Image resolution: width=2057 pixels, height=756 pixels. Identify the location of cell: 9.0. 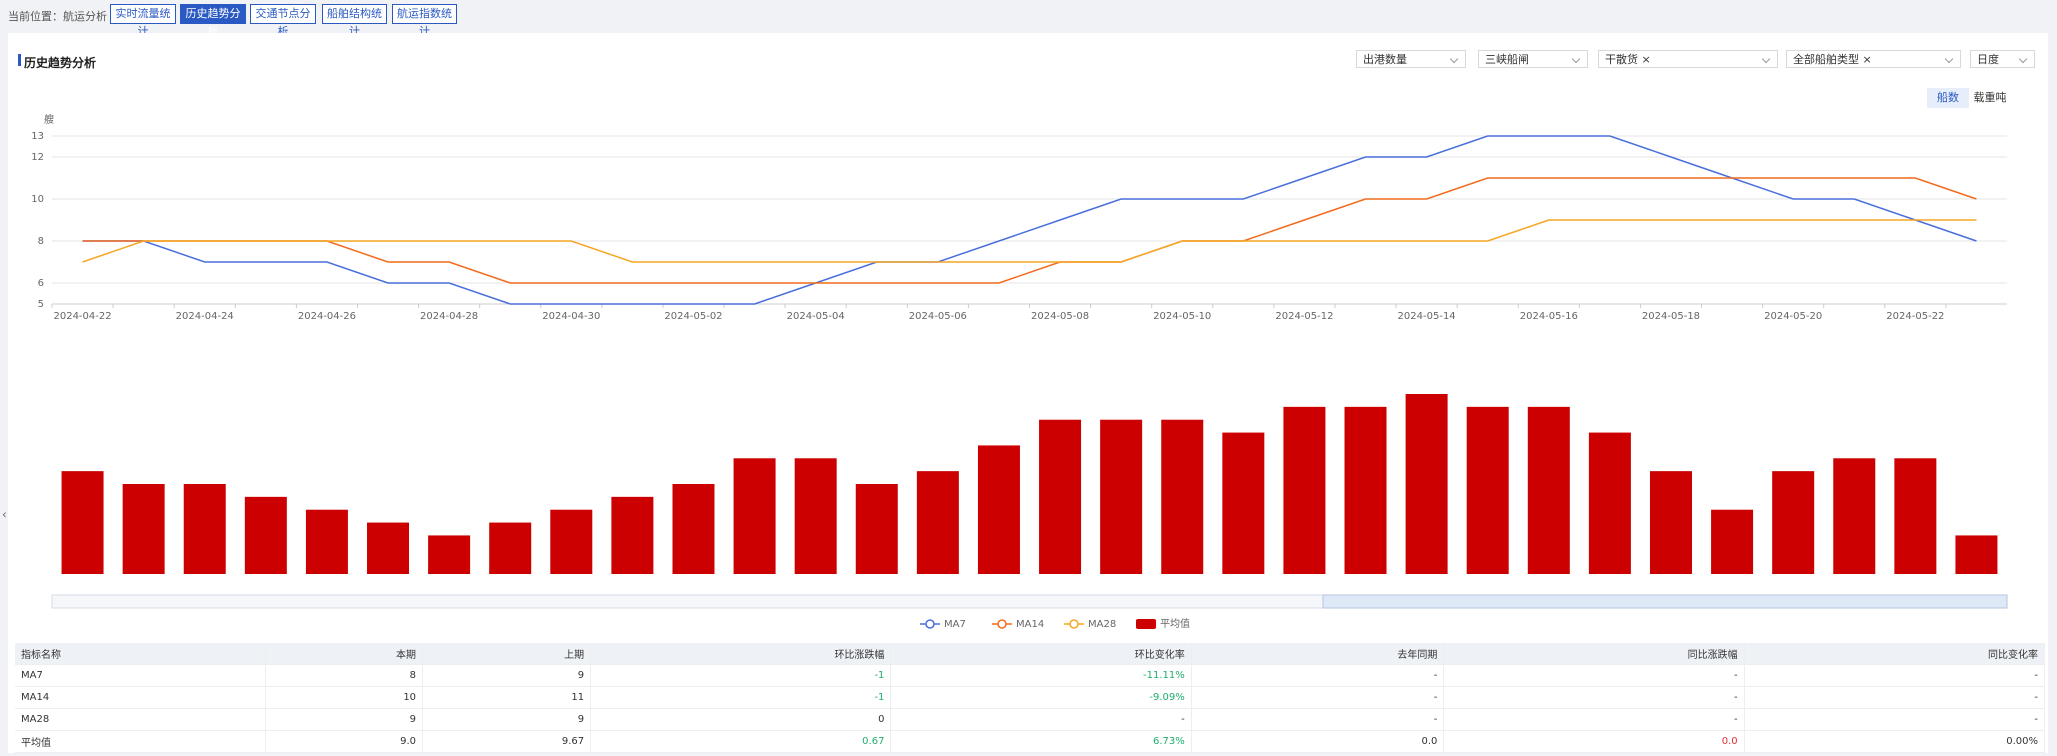
(344, 741).